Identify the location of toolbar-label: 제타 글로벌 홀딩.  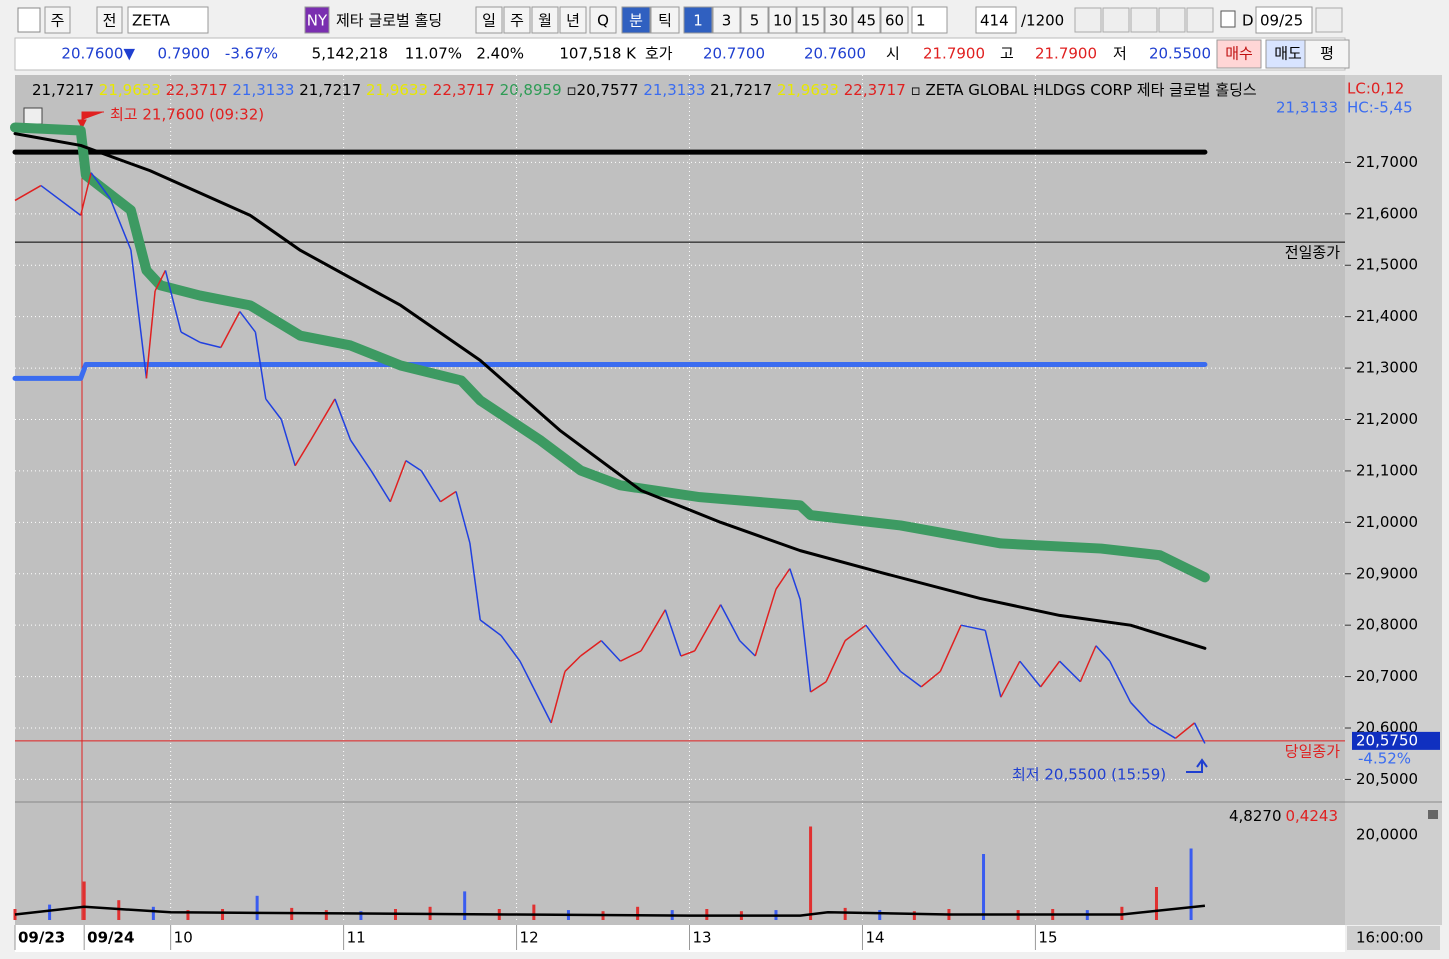
(389, 21).